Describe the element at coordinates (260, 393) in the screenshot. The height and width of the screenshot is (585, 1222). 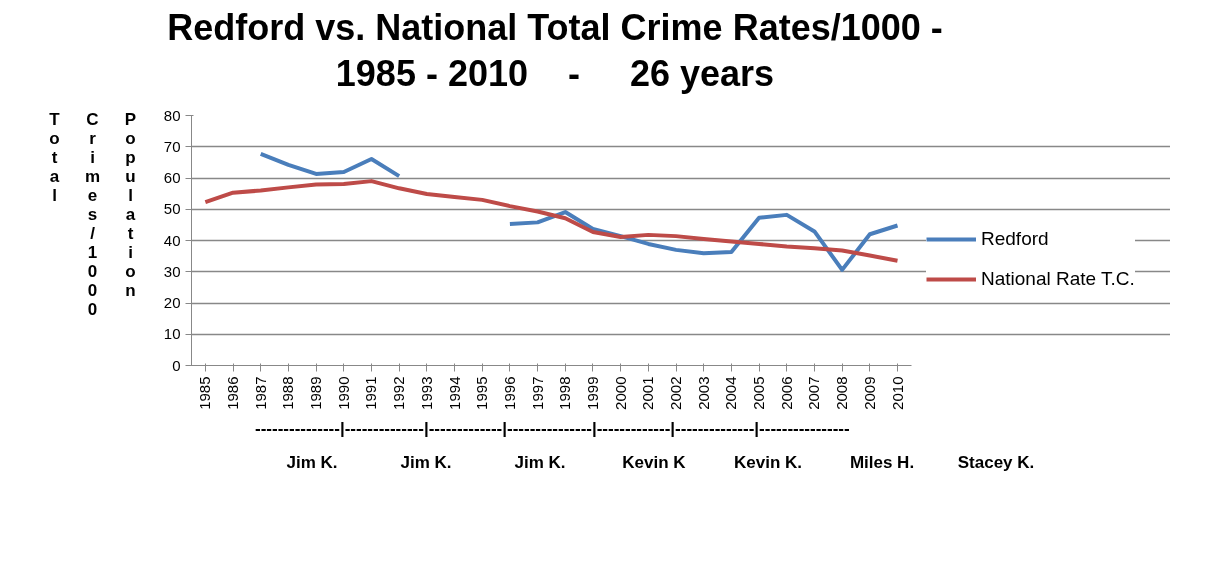
I see `x-tick-label: 1987` at that location.